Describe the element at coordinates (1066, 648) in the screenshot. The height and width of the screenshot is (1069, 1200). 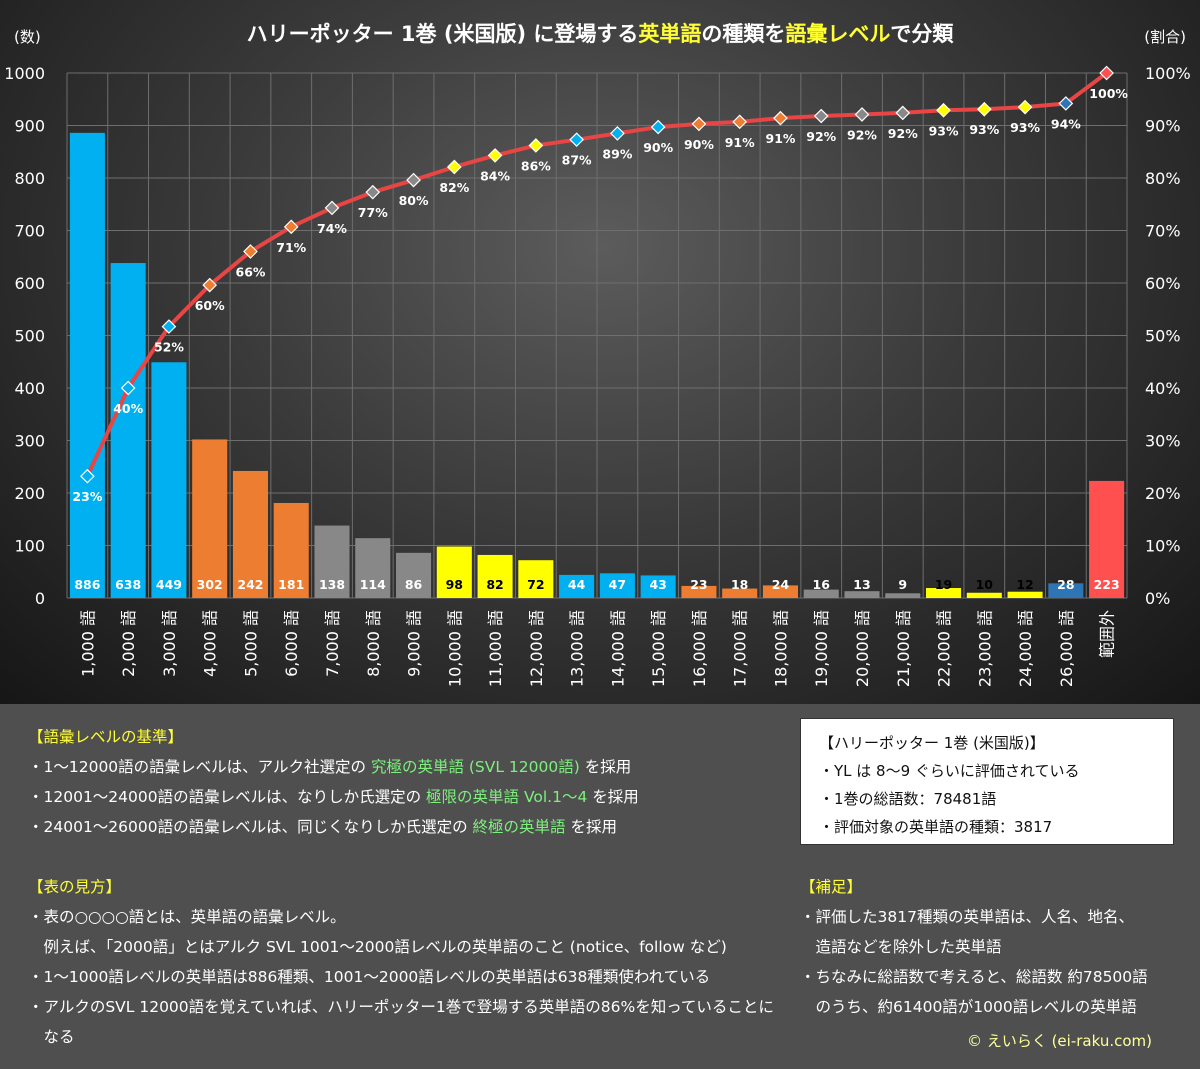
I see `x-tick-label: 26,000 語` at that location.